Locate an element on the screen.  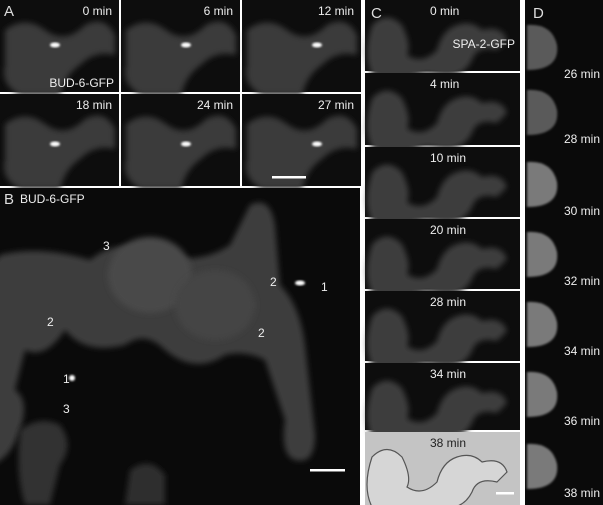
panel-label: D is located at coordinates (538, 13).